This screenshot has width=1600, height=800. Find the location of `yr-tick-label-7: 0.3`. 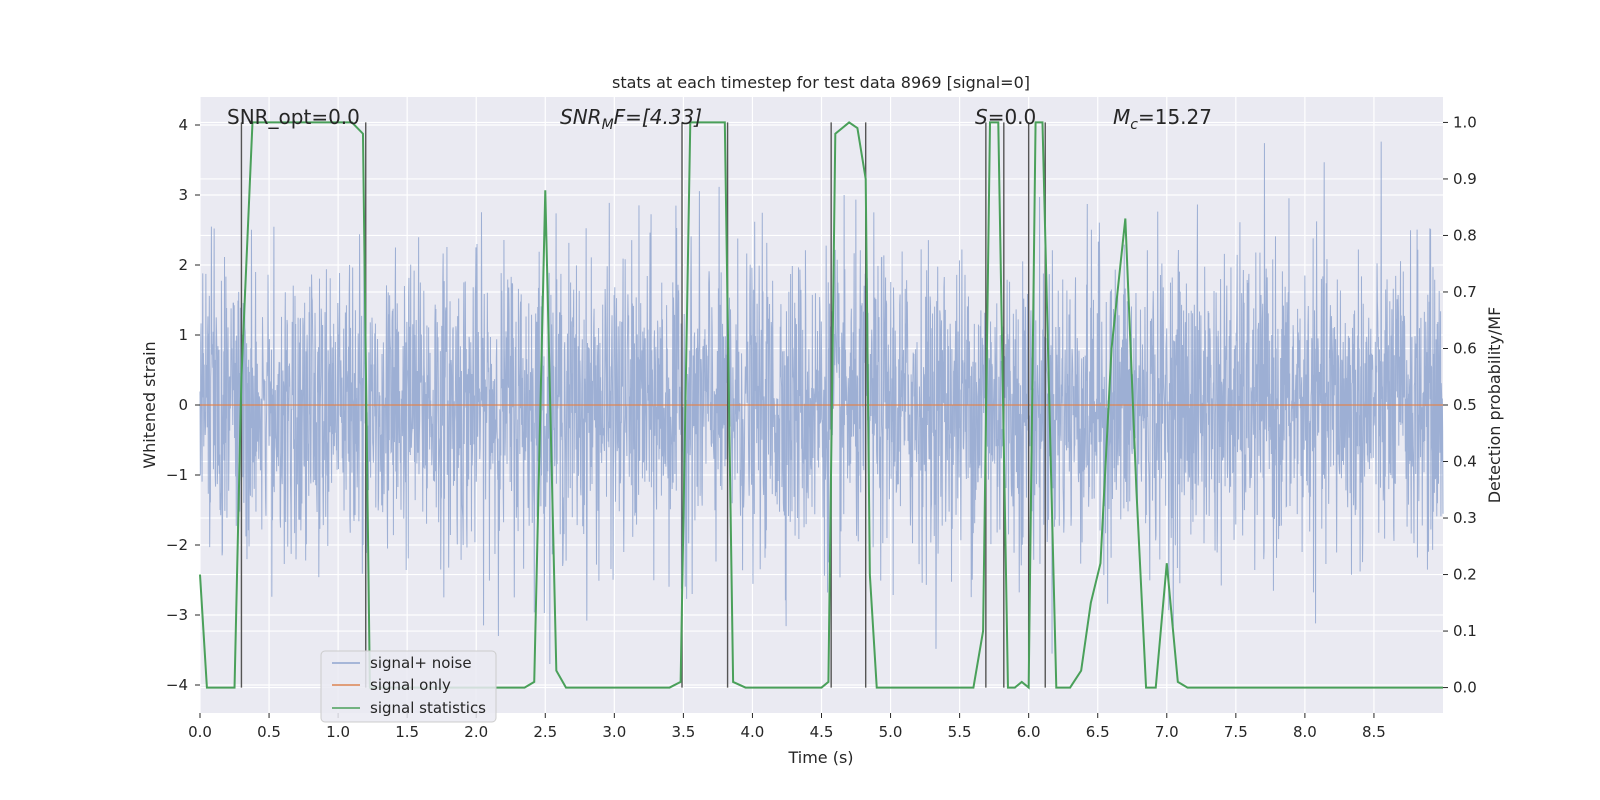

yr-tick-label-7: 0.3 is located at coordinates (1465, 518).